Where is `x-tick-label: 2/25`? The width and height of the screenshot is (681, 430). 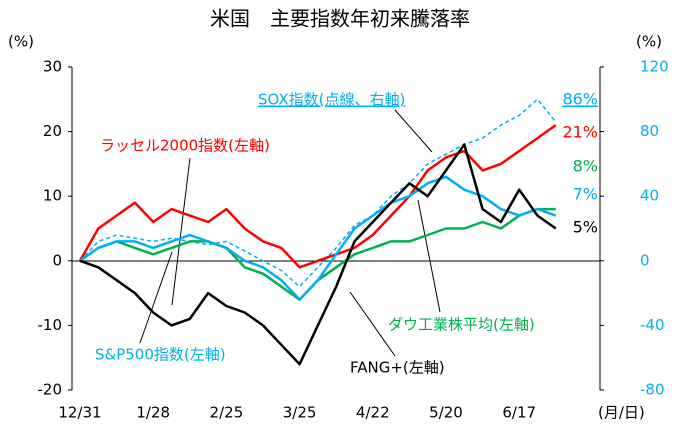 x-tick-label: 2/25 is located at coordinates (227, 413).